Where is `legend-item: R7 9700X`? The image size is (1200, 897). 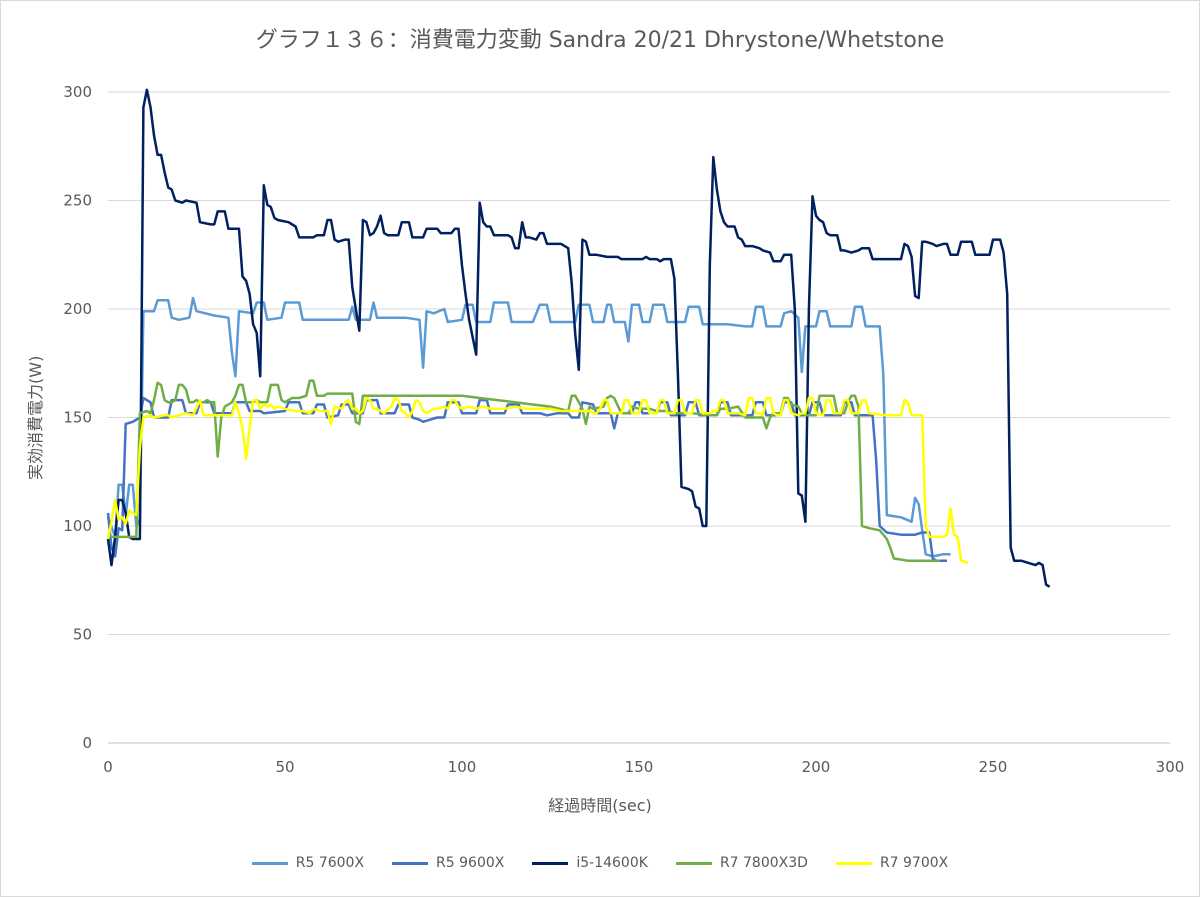 legend-item: R7 9700X is located at coordinates (892, 863).